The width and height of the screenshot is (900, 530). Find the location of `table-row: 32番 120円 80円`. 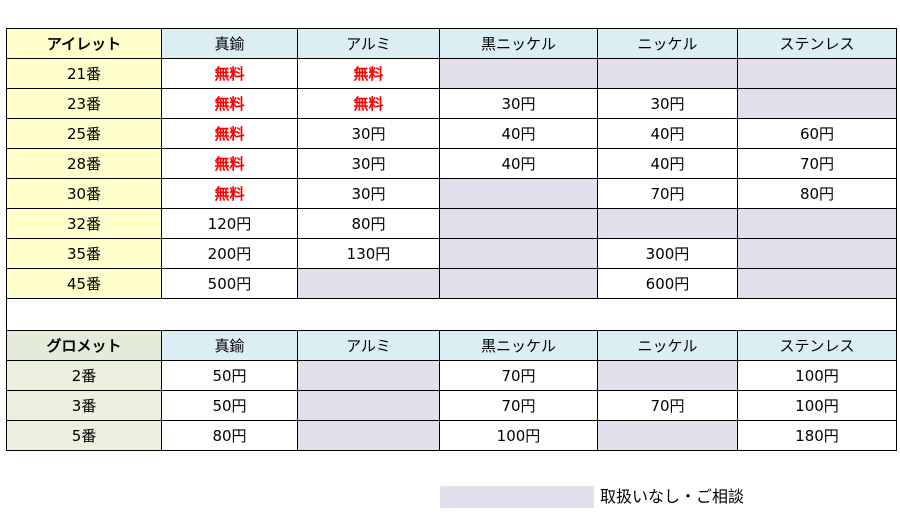

table-row: 32番 120円 80円 is located at coordinates (451, 223).